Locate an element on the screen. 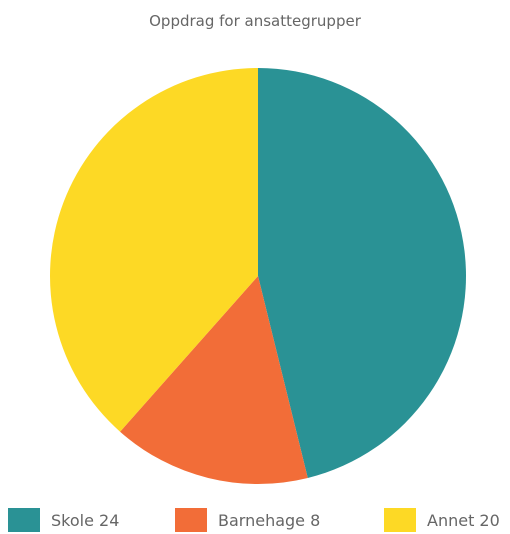 Image resolution: width=510 pixels, height=534 pixels. legend-item-skole: Skole 24 is located at coordinates (63, 520).